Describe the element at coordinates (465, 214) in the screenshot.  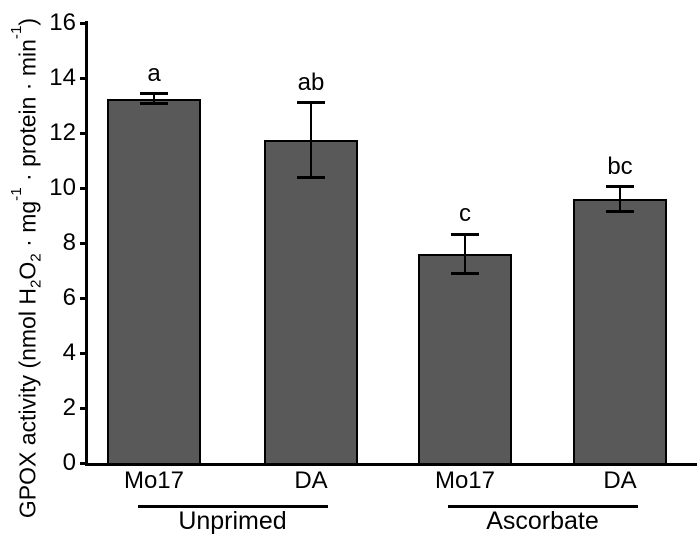
I see `significance-letter: c` at that location.